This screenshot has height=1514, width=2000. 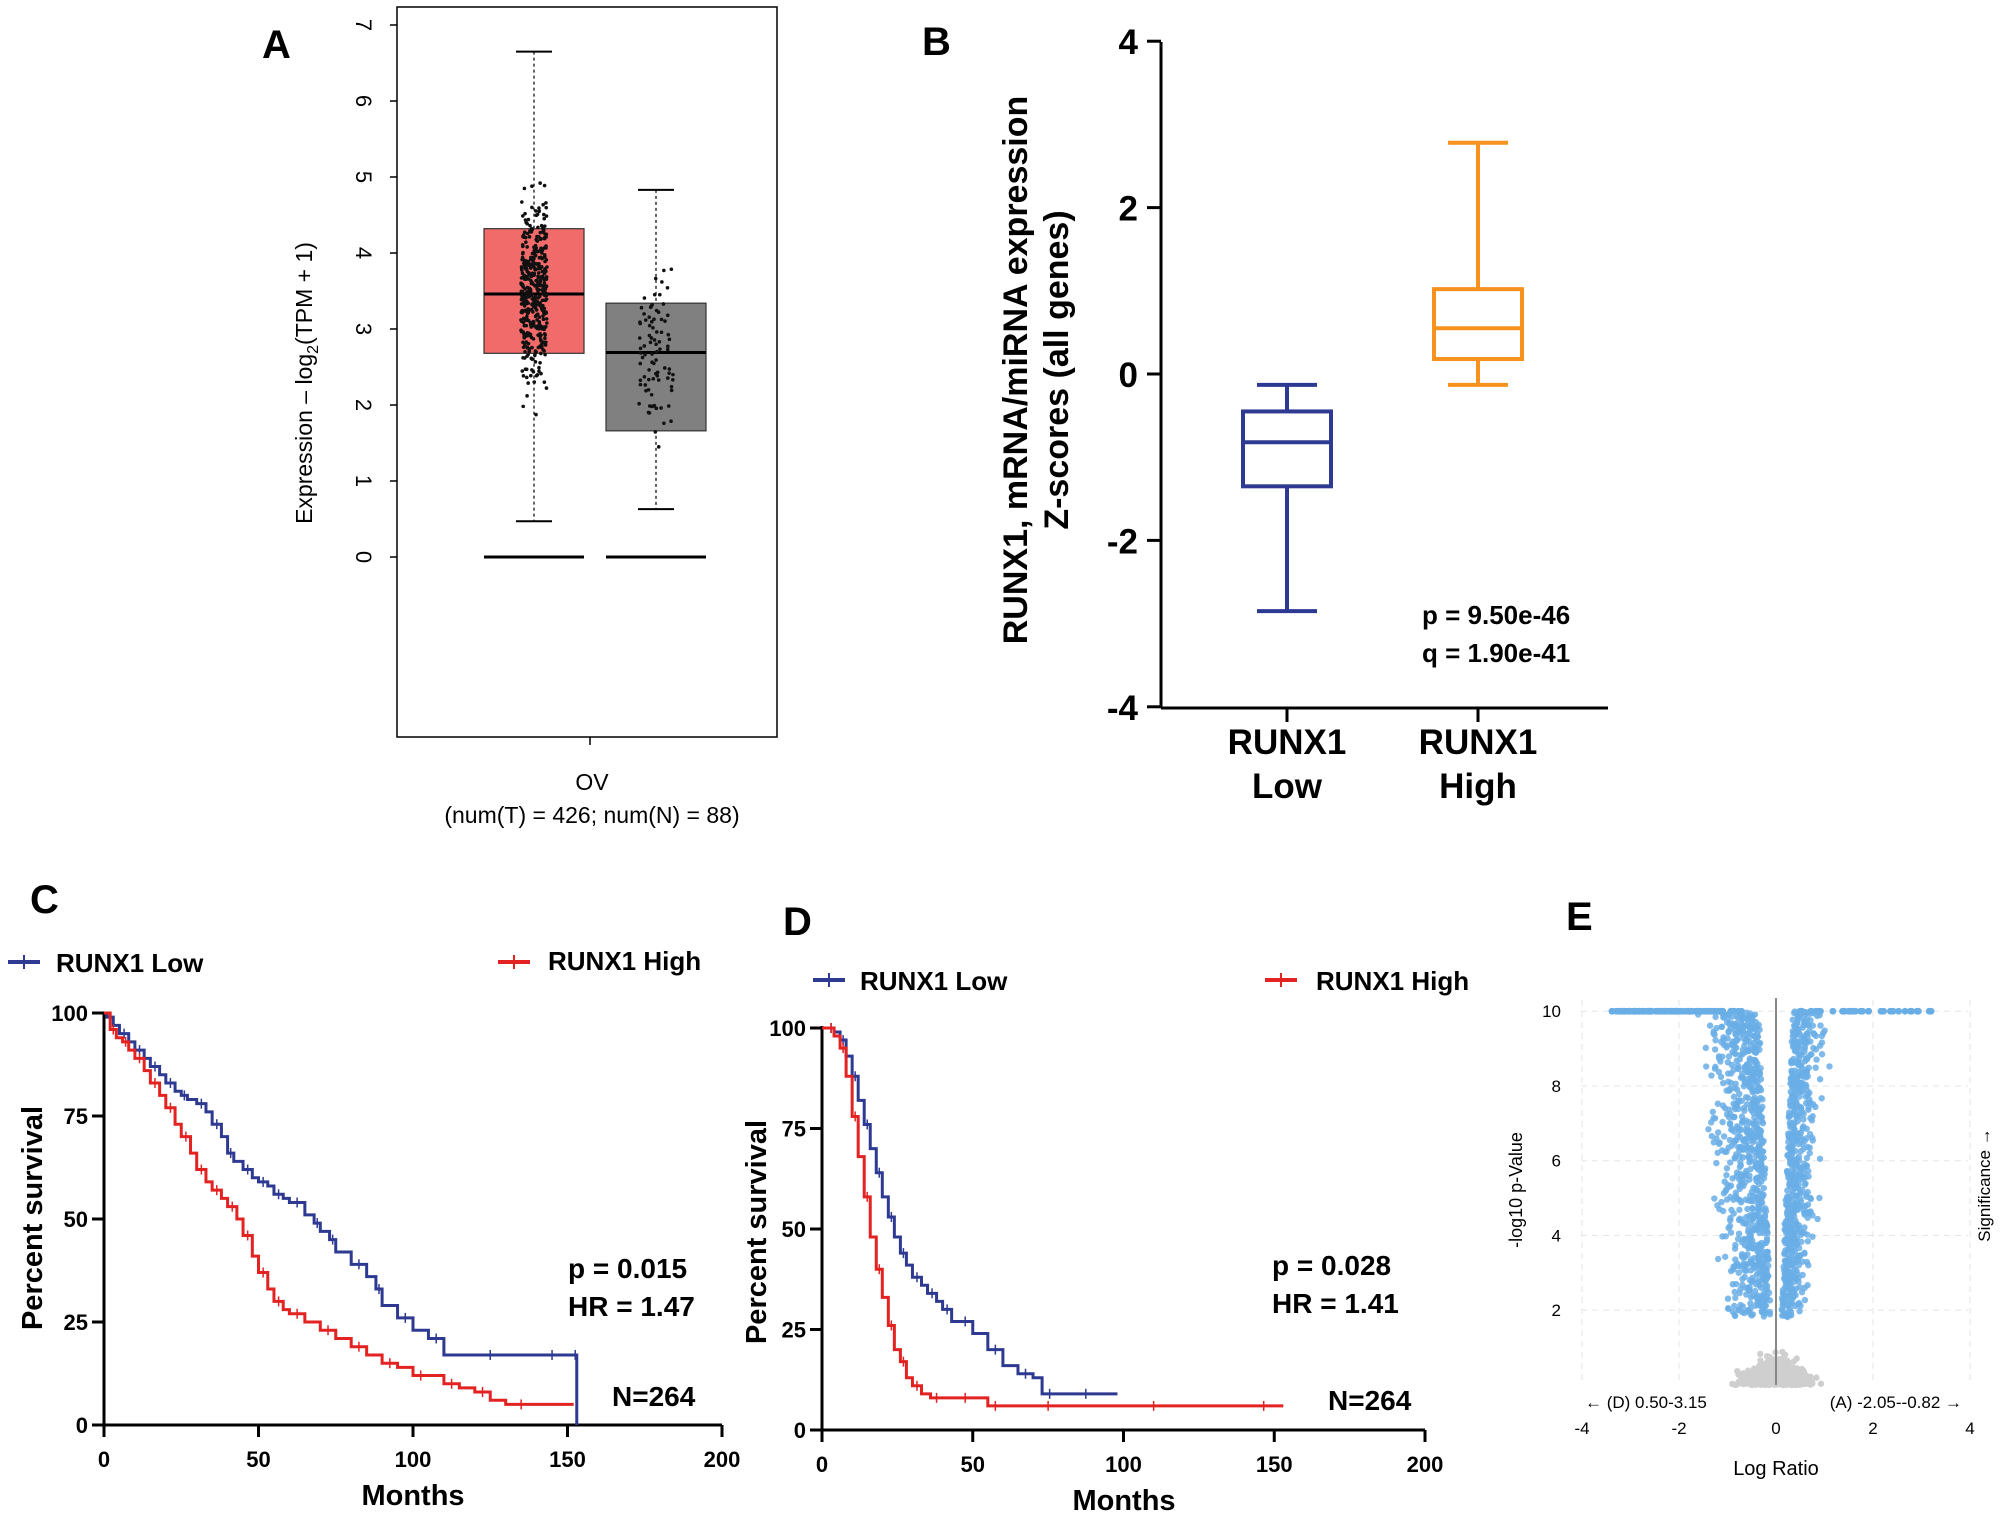 What do you see at coordinates (76, 1322) in the screenshot?
I see `panel-c-y-tick-label: 25` at bounding box center [76, 1322].